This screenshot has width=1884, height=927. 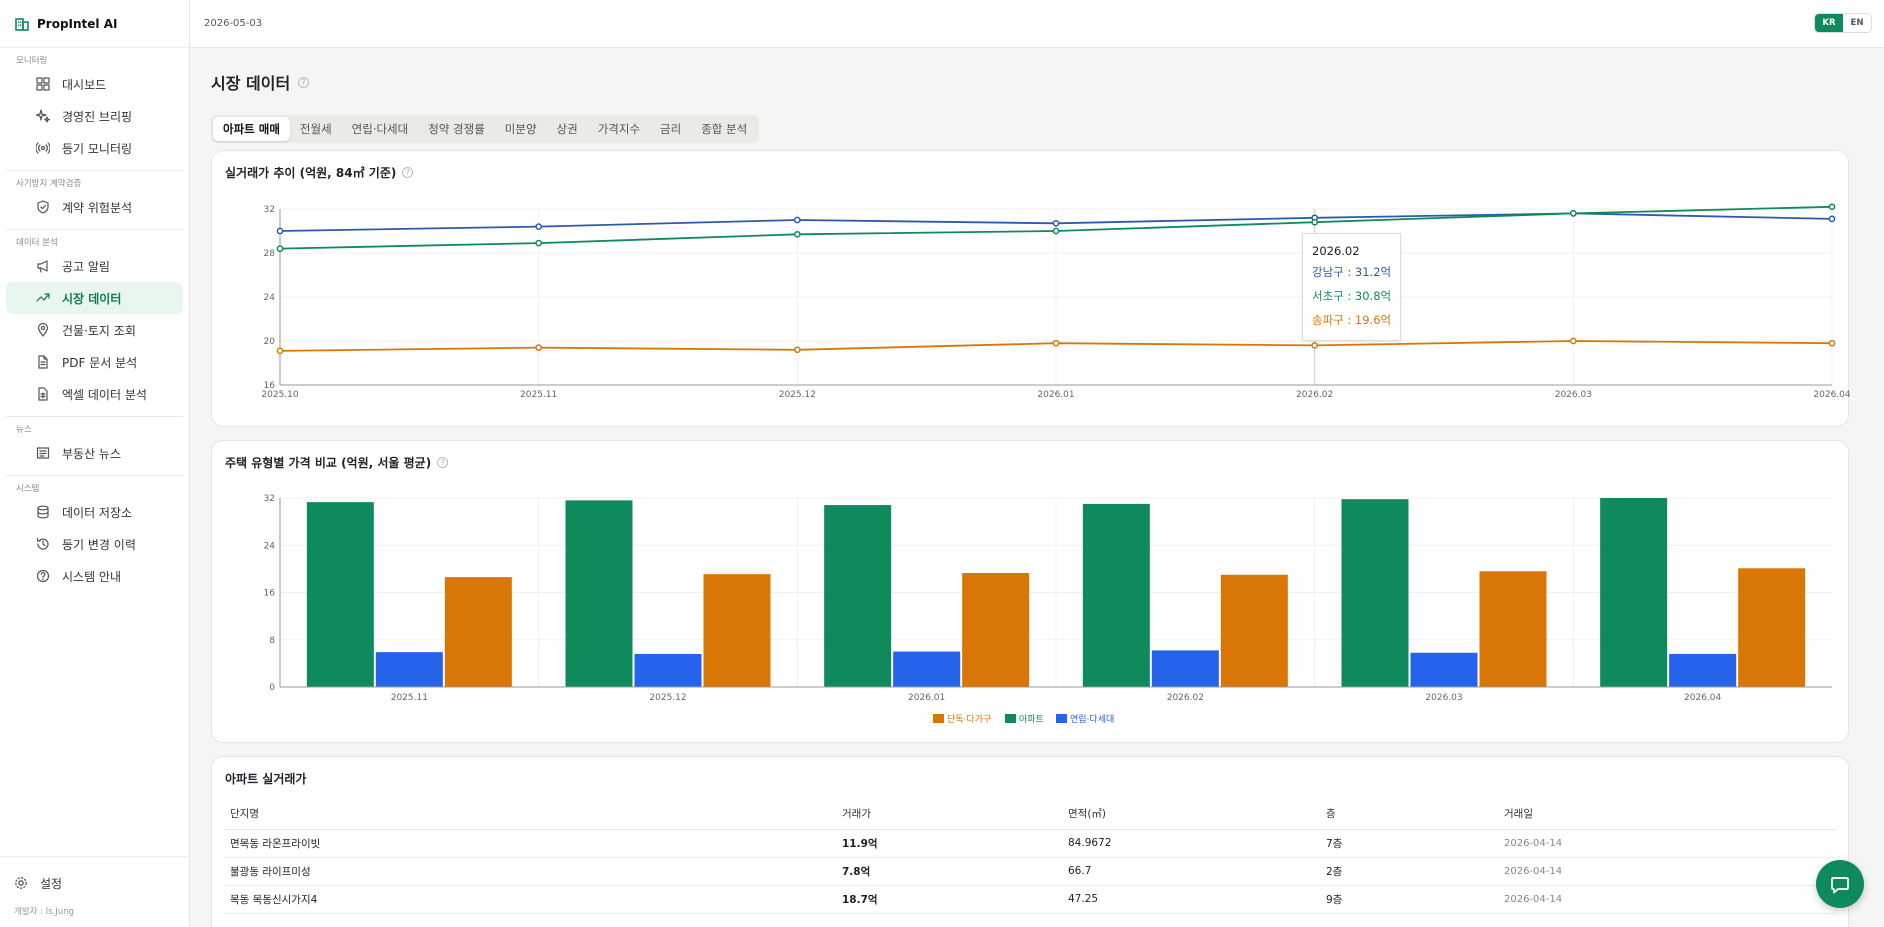 I want to click on lang-en-button: EN, so click(x=1857, y=23).